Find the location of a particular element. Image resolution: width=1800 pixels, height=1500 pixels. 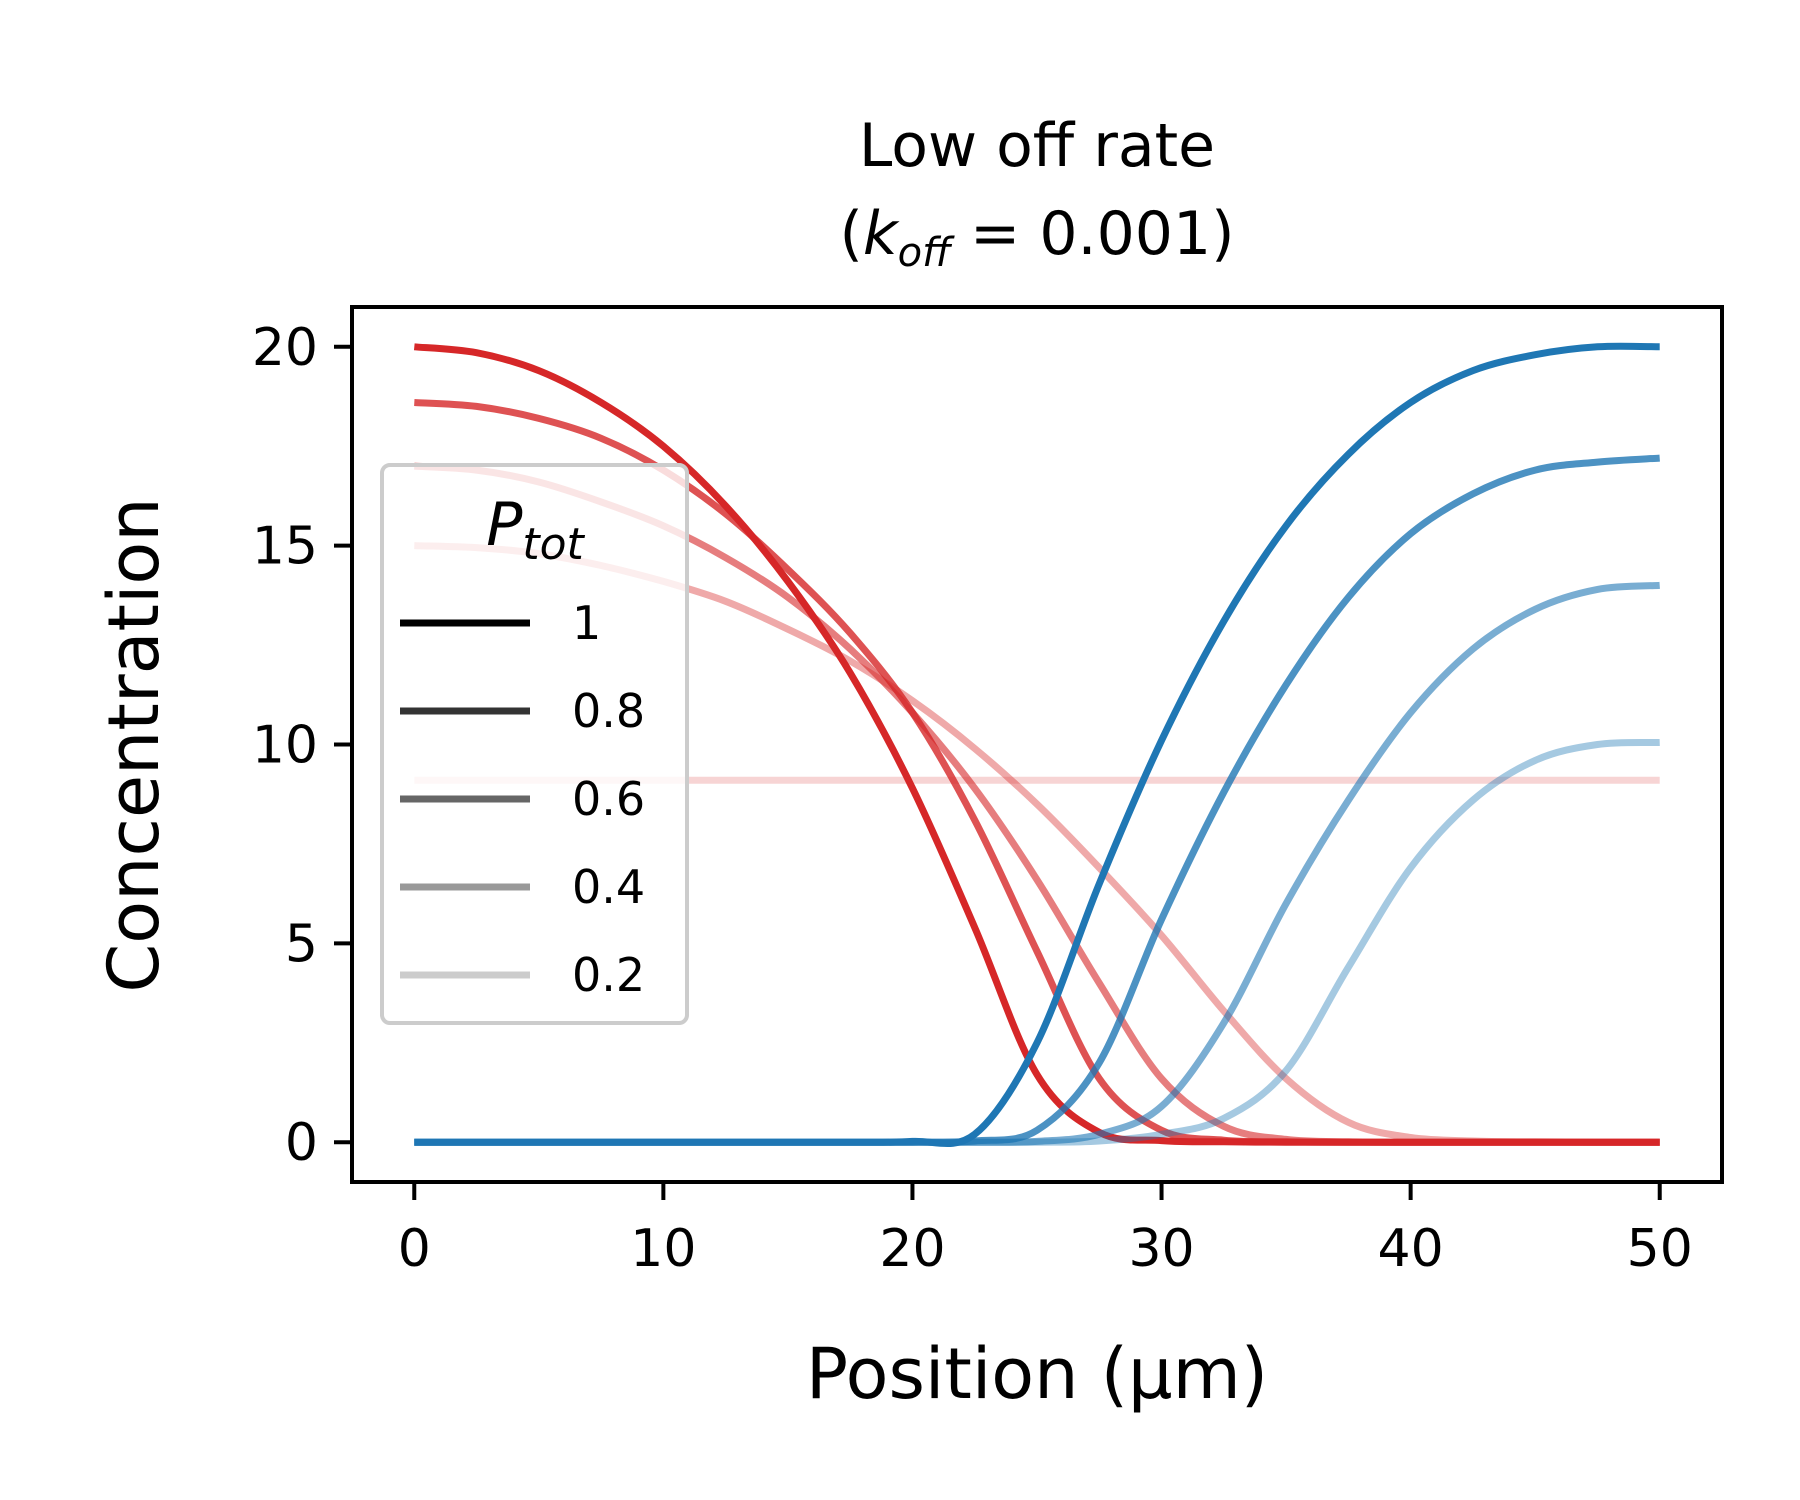

legend-label: 0.2 is located at coordinates (608, 975).